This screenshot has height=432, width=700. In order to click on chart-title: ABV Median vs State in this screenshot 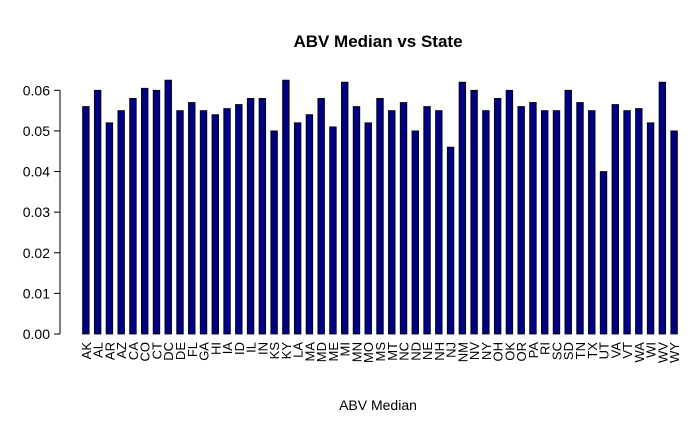, I will do `click(377, 41)`.